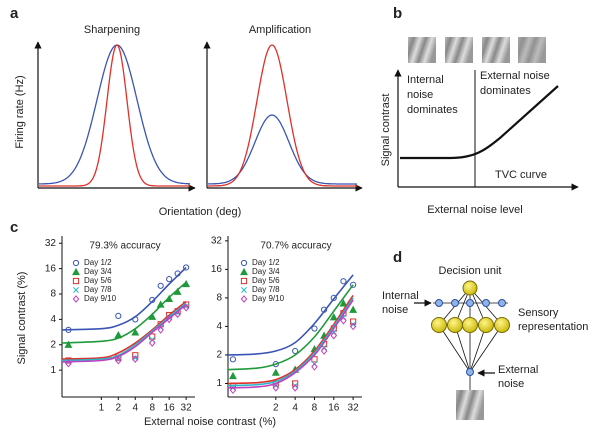 The width and height of the screenshot is (600, 433). What do you see at coordinates (425, 80) in the screenshot?
I see `region-label: Internal` at bounding box center [425, 80].